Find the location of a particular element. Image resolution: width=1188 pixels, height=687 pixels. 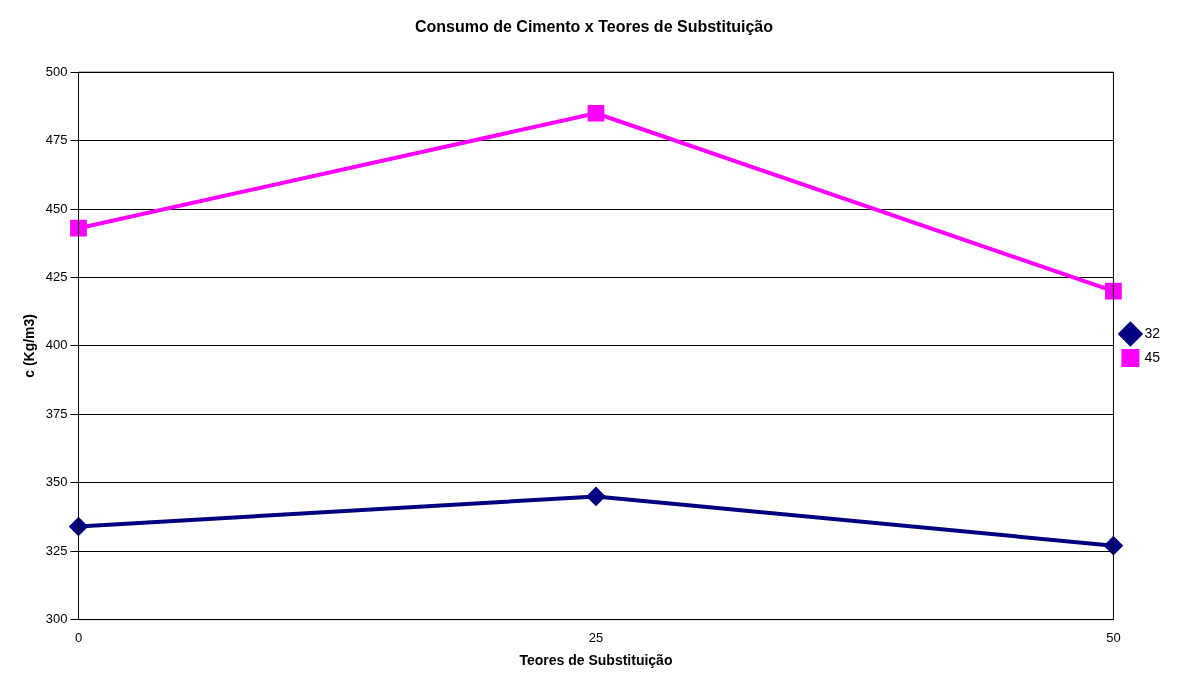

legend-label: 32 is located at coordinates (1152, 332).